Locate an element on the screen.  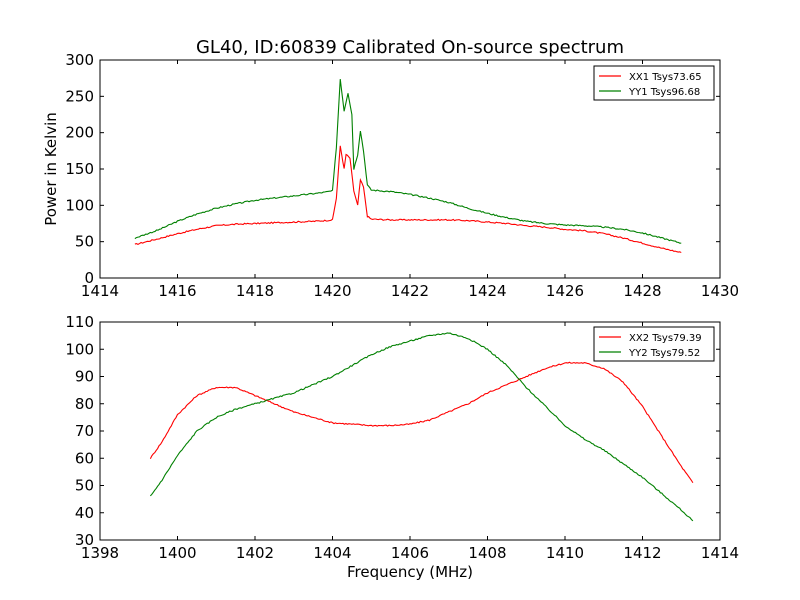
y-tick-label: 80 is located at coordinates (84, 404).